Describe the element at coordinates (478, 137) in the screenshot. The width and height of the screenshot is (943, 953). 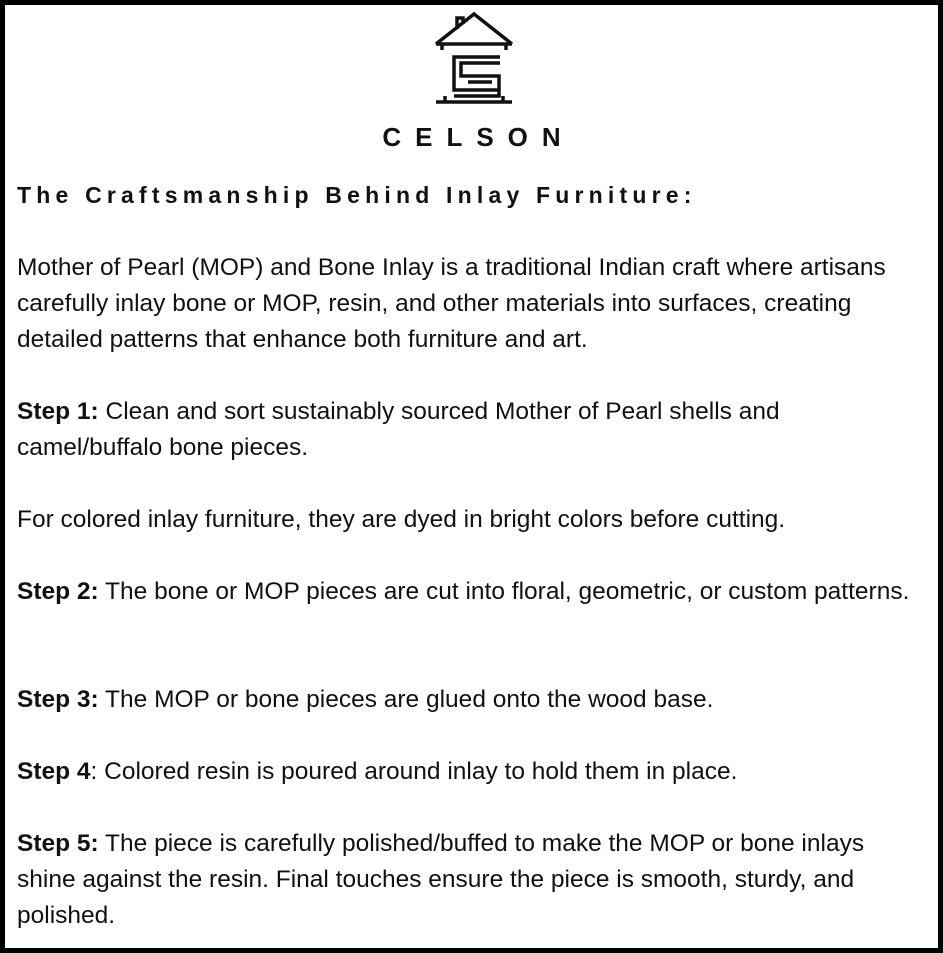
I see `brand-name: CELSON` at that location.